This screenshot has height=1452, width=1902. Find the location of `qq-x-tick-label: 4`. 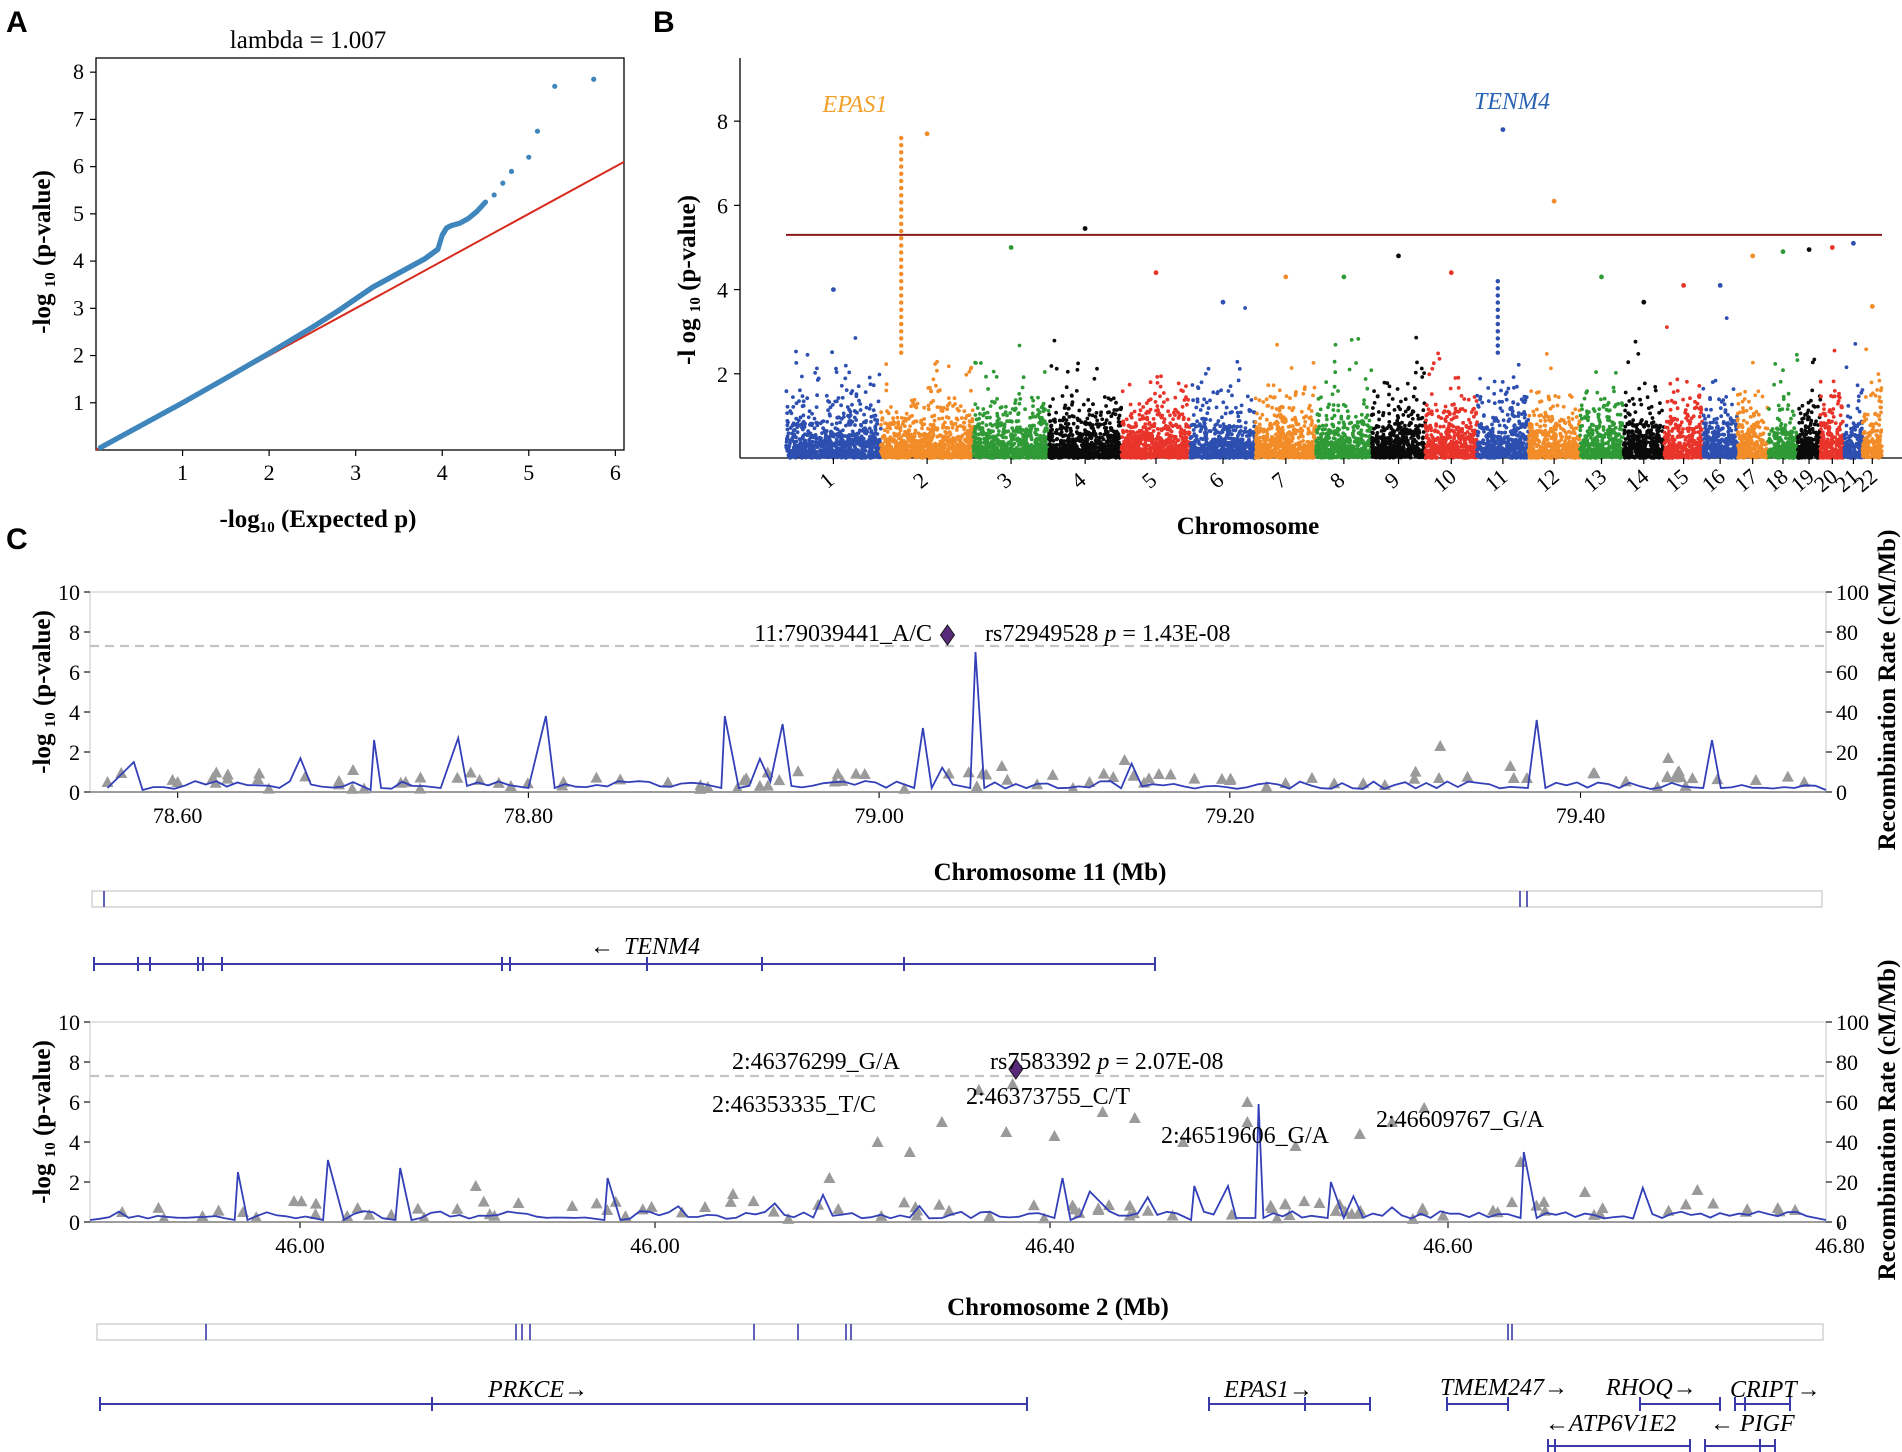

qq-x-tick-label: 4 is located at coordinates (442, 472).